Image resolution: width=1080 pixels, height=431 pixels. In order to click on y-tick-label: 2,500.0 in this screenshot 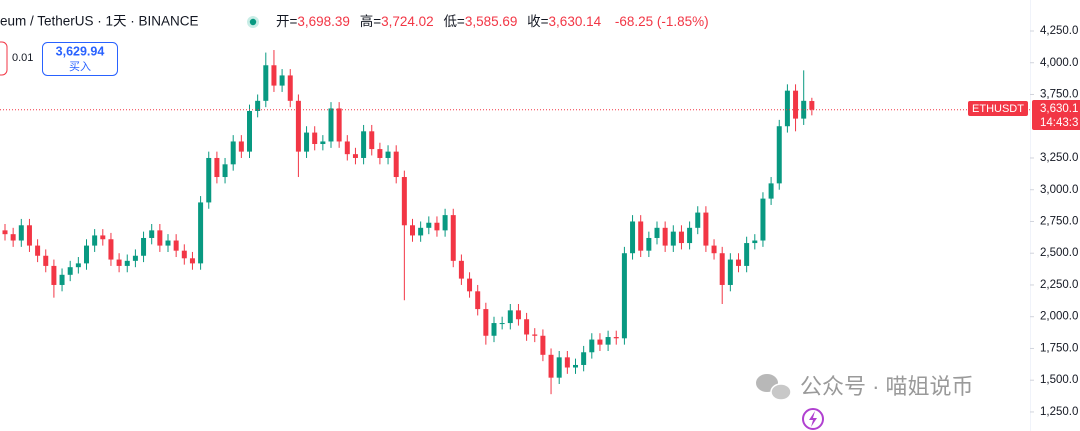, I will do `click(1059, 253)`.